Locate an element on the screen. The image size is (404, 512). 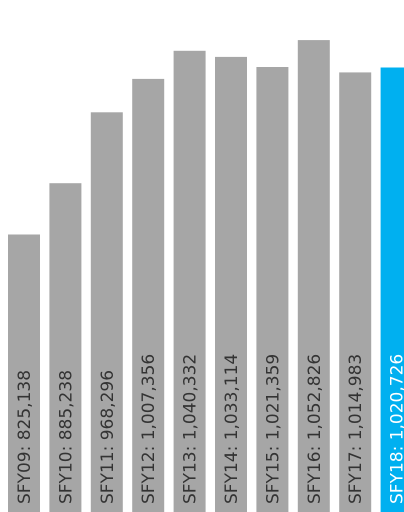
bar-label-sfy14: SFY14: 1,033,114 is located at coordinates (232, 429).